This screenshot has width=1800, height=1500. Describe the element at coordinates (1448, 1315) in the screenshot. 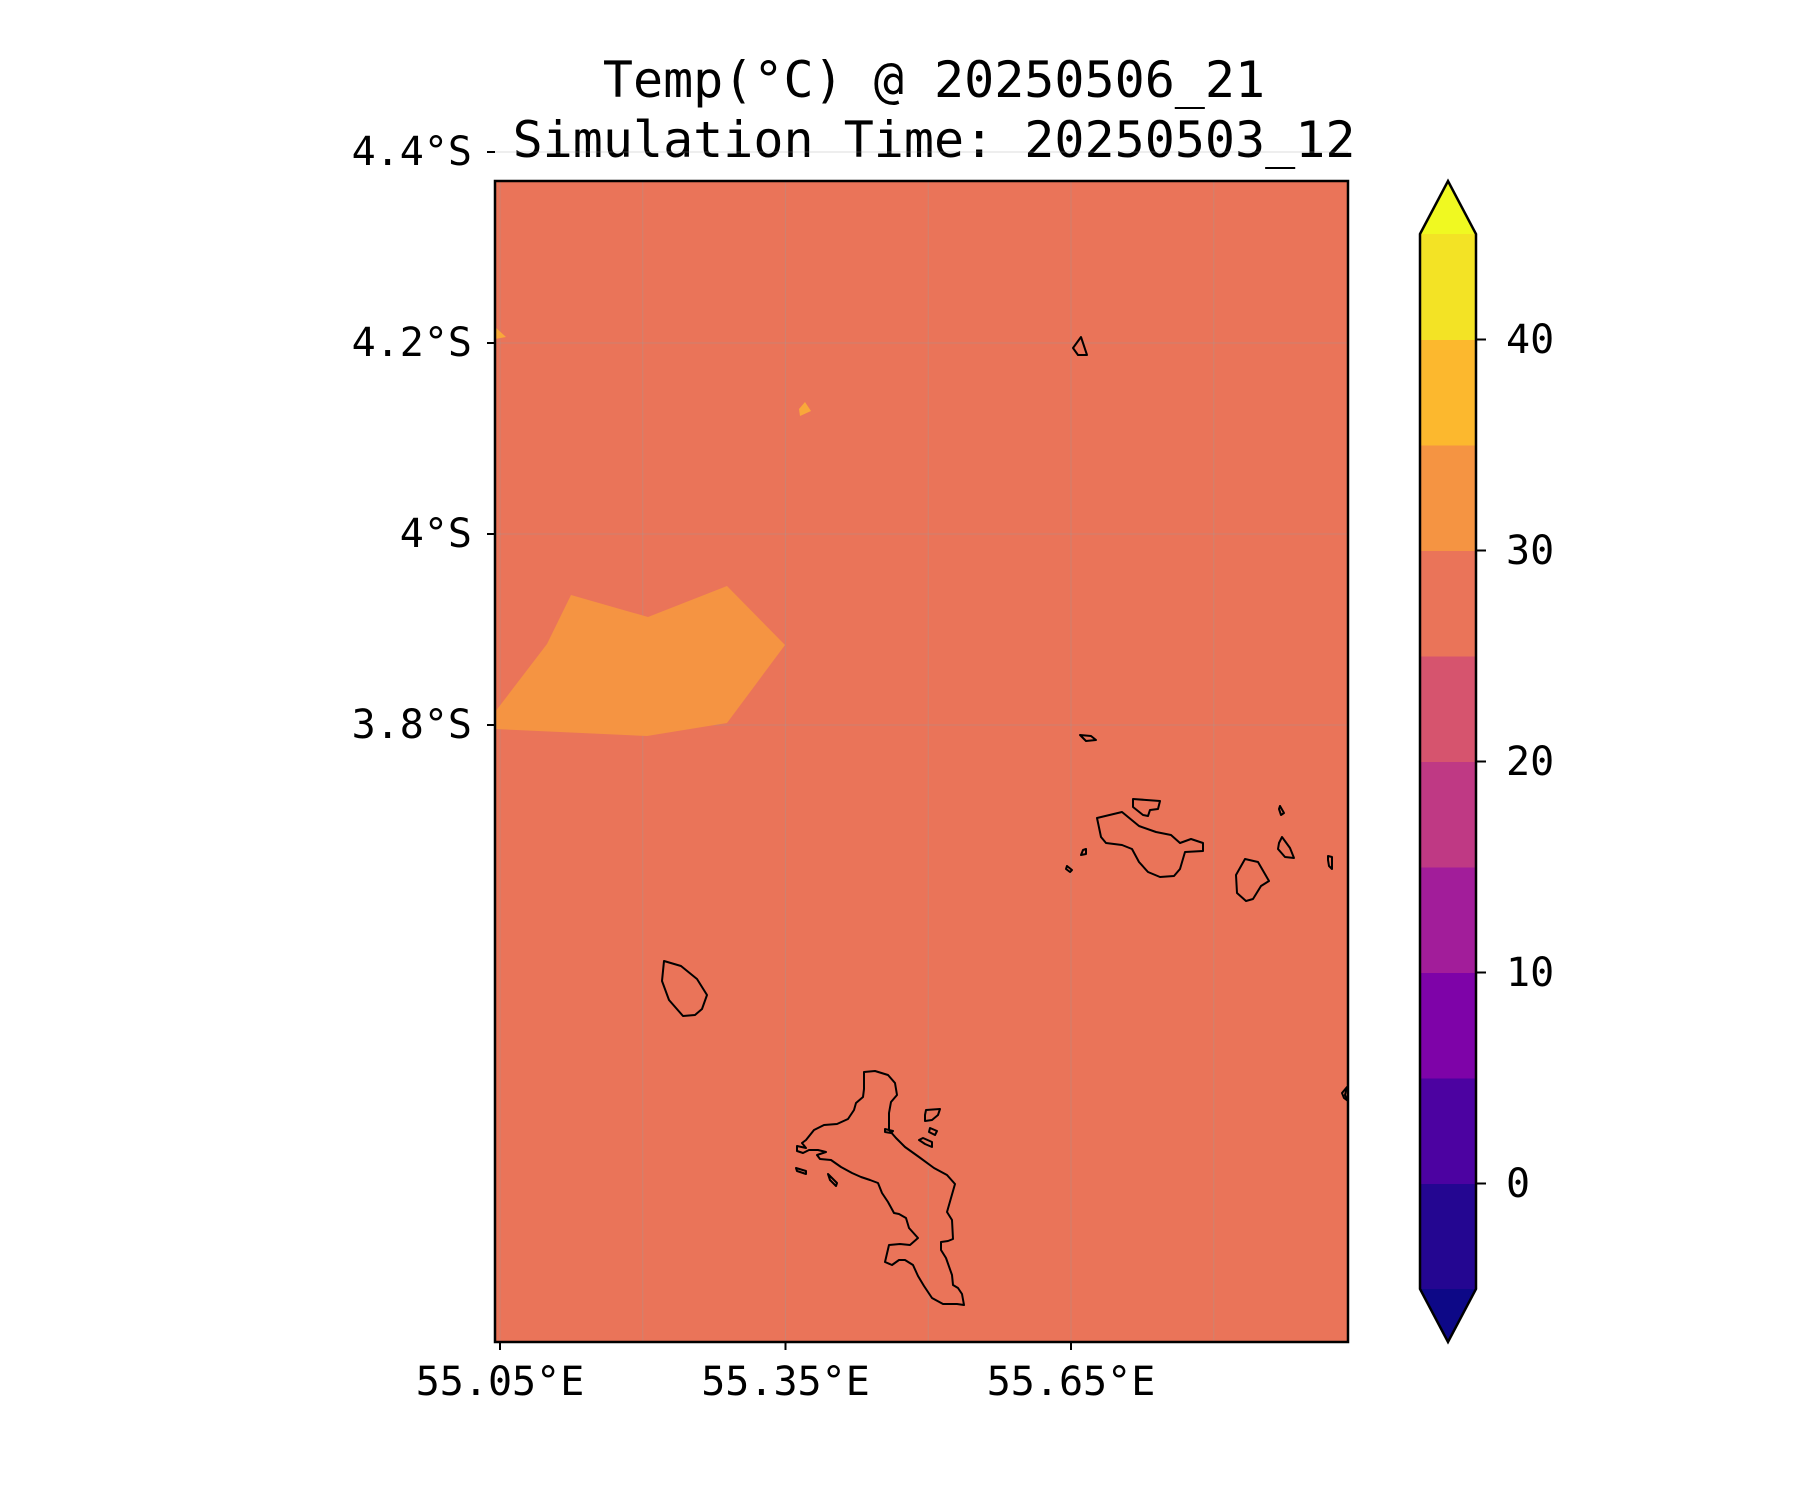

I see `colorbar-under-extension` at that location.